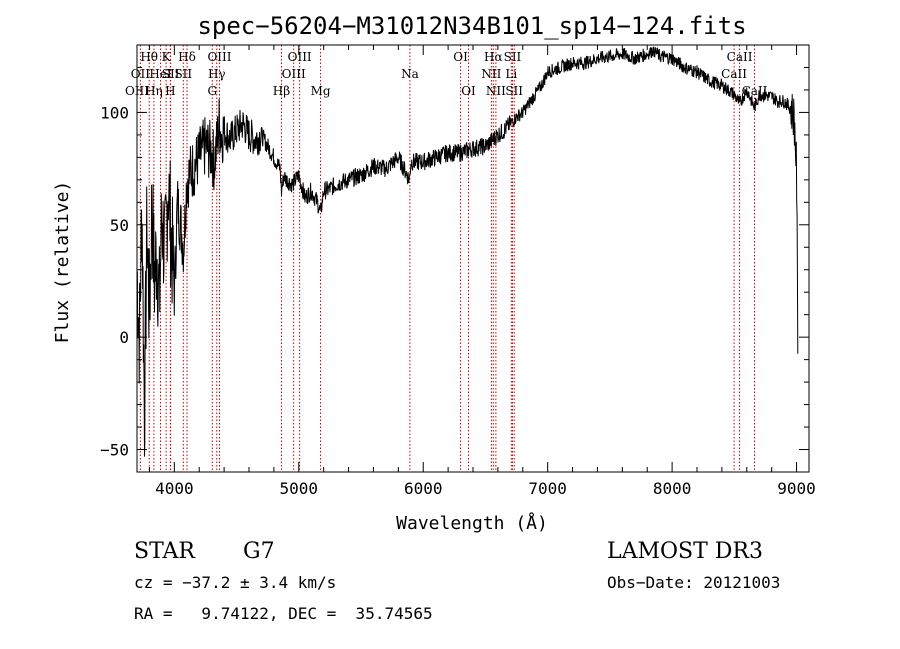  I want to click on line-label-0: Hθ, so click(149, 57).